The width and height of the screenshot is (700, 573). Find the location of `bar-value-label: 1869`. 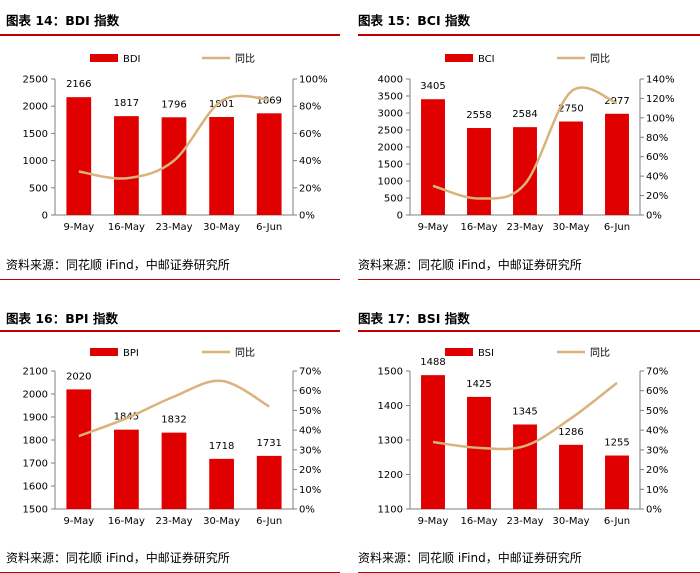

bar-value-label: 1869 is located at coordinates (268, 100).